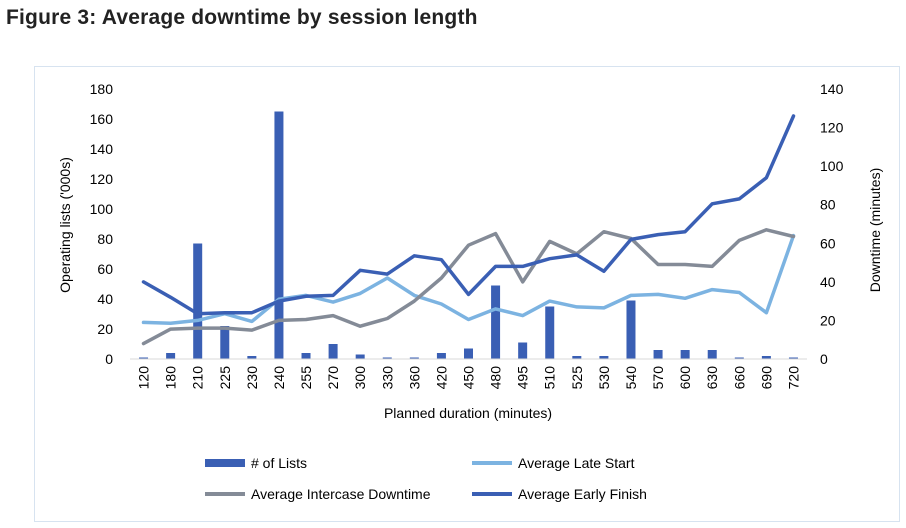  I want to click on x-tick-label: 525, so click(577, 378).